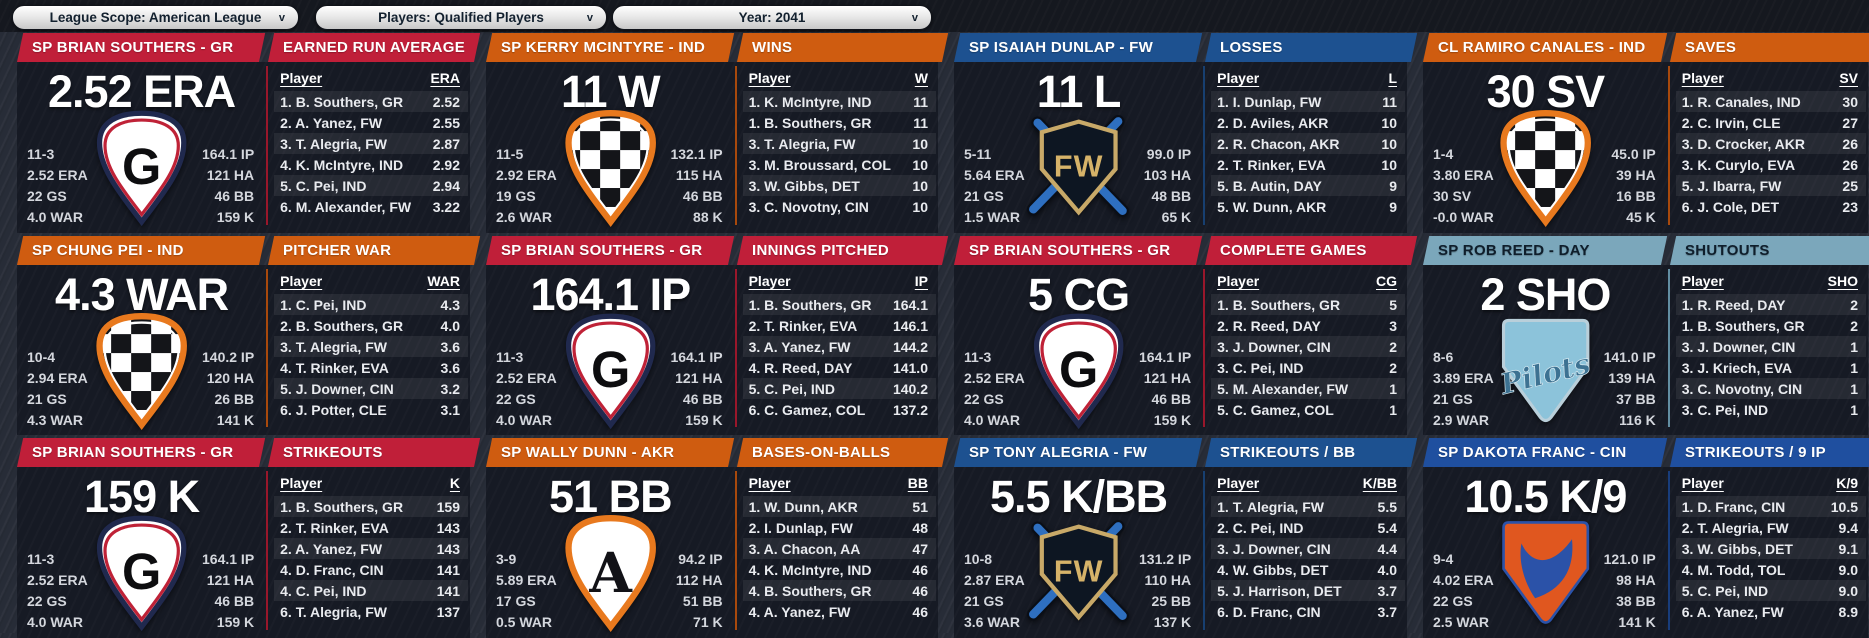 The width and height of the screenshot is (1869, 638). Describe the element at coordinates (839, 206) in the screenshot. I see `leaderboard-row: 3. C. Novotny, CIN 10` at that location.